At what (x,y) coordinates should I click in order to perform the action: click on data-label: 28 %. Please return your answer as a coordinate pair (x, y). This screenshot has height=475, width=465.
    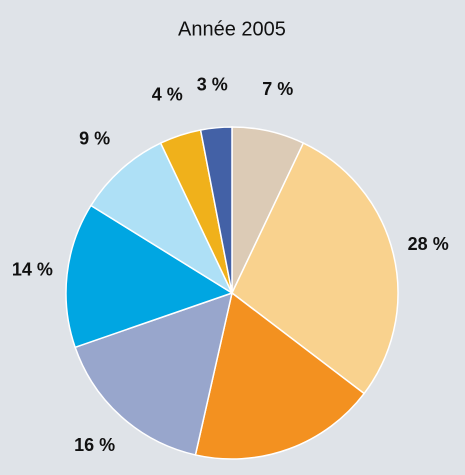
    Looking at the image, I should click on (428, 244).